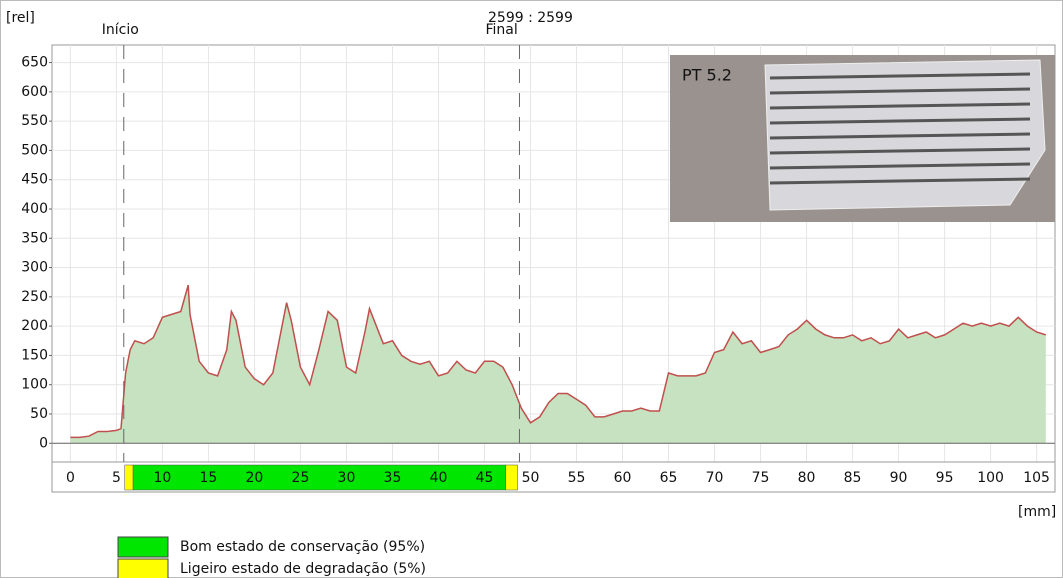 The image size is (1063, 578). Describe the element at coordinates (43, 443) in the screenshot. I see `y-tick-label: 0` at that location.